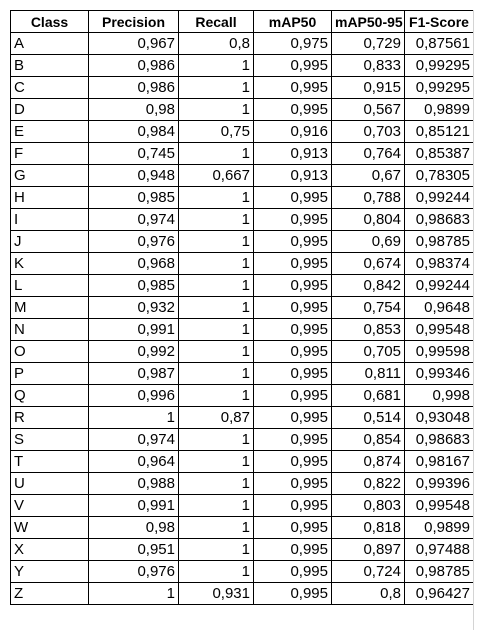  Describe the element at coordinates (49, 593) in the screenshot. I see `cell-class: Z` at that location.